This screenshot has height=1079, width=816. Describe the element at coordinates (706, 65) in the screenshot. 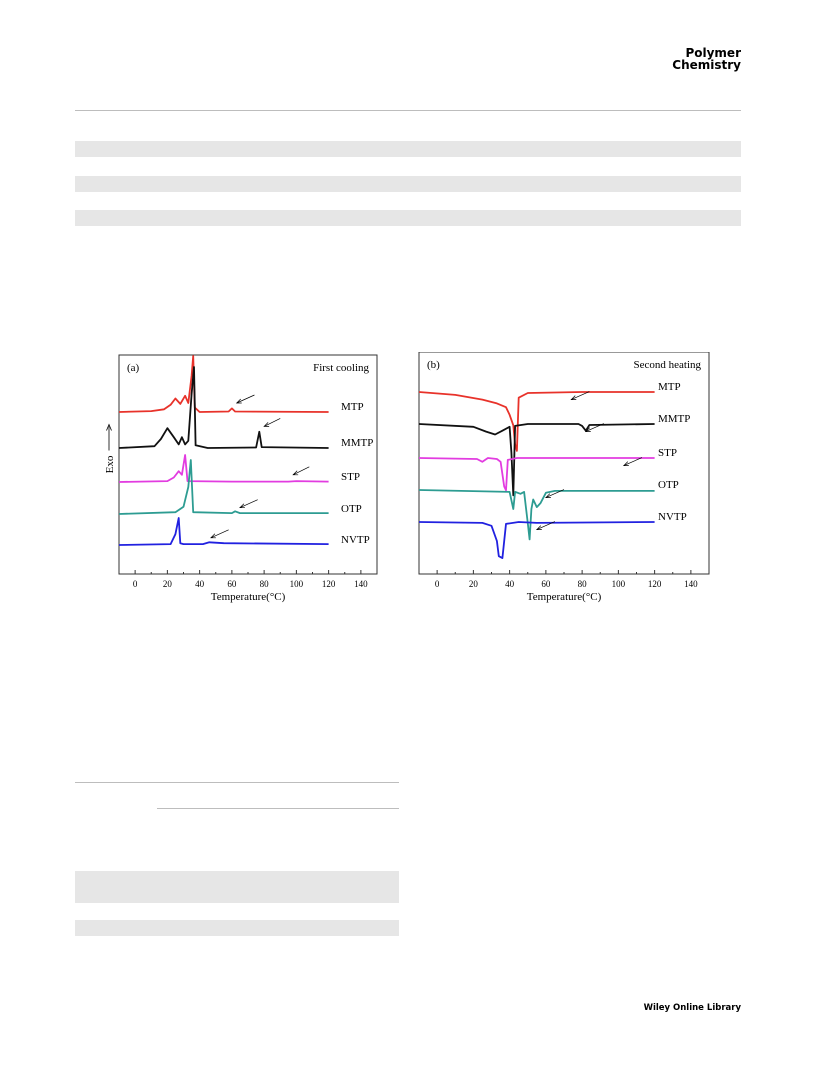

I see `journal-name-line2: Chemistry` at that location.